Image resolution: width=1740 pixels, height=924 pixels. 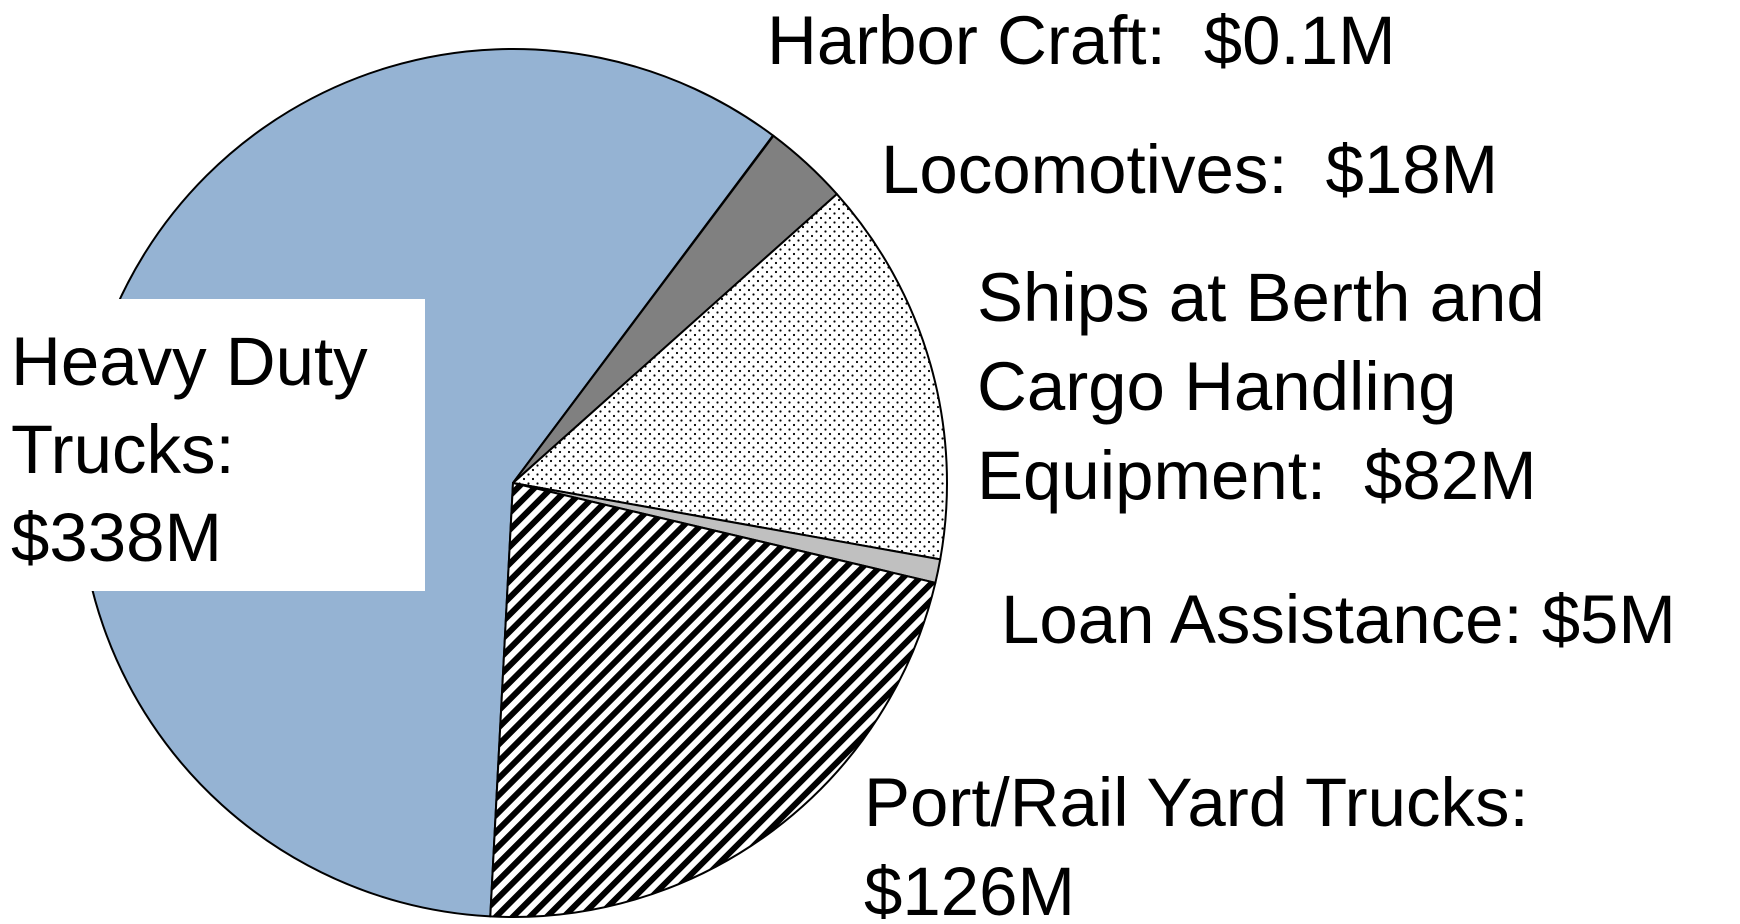 I want to click on category-label: Port/Rail Yard Trucks:, so click(x=1196, y=802).